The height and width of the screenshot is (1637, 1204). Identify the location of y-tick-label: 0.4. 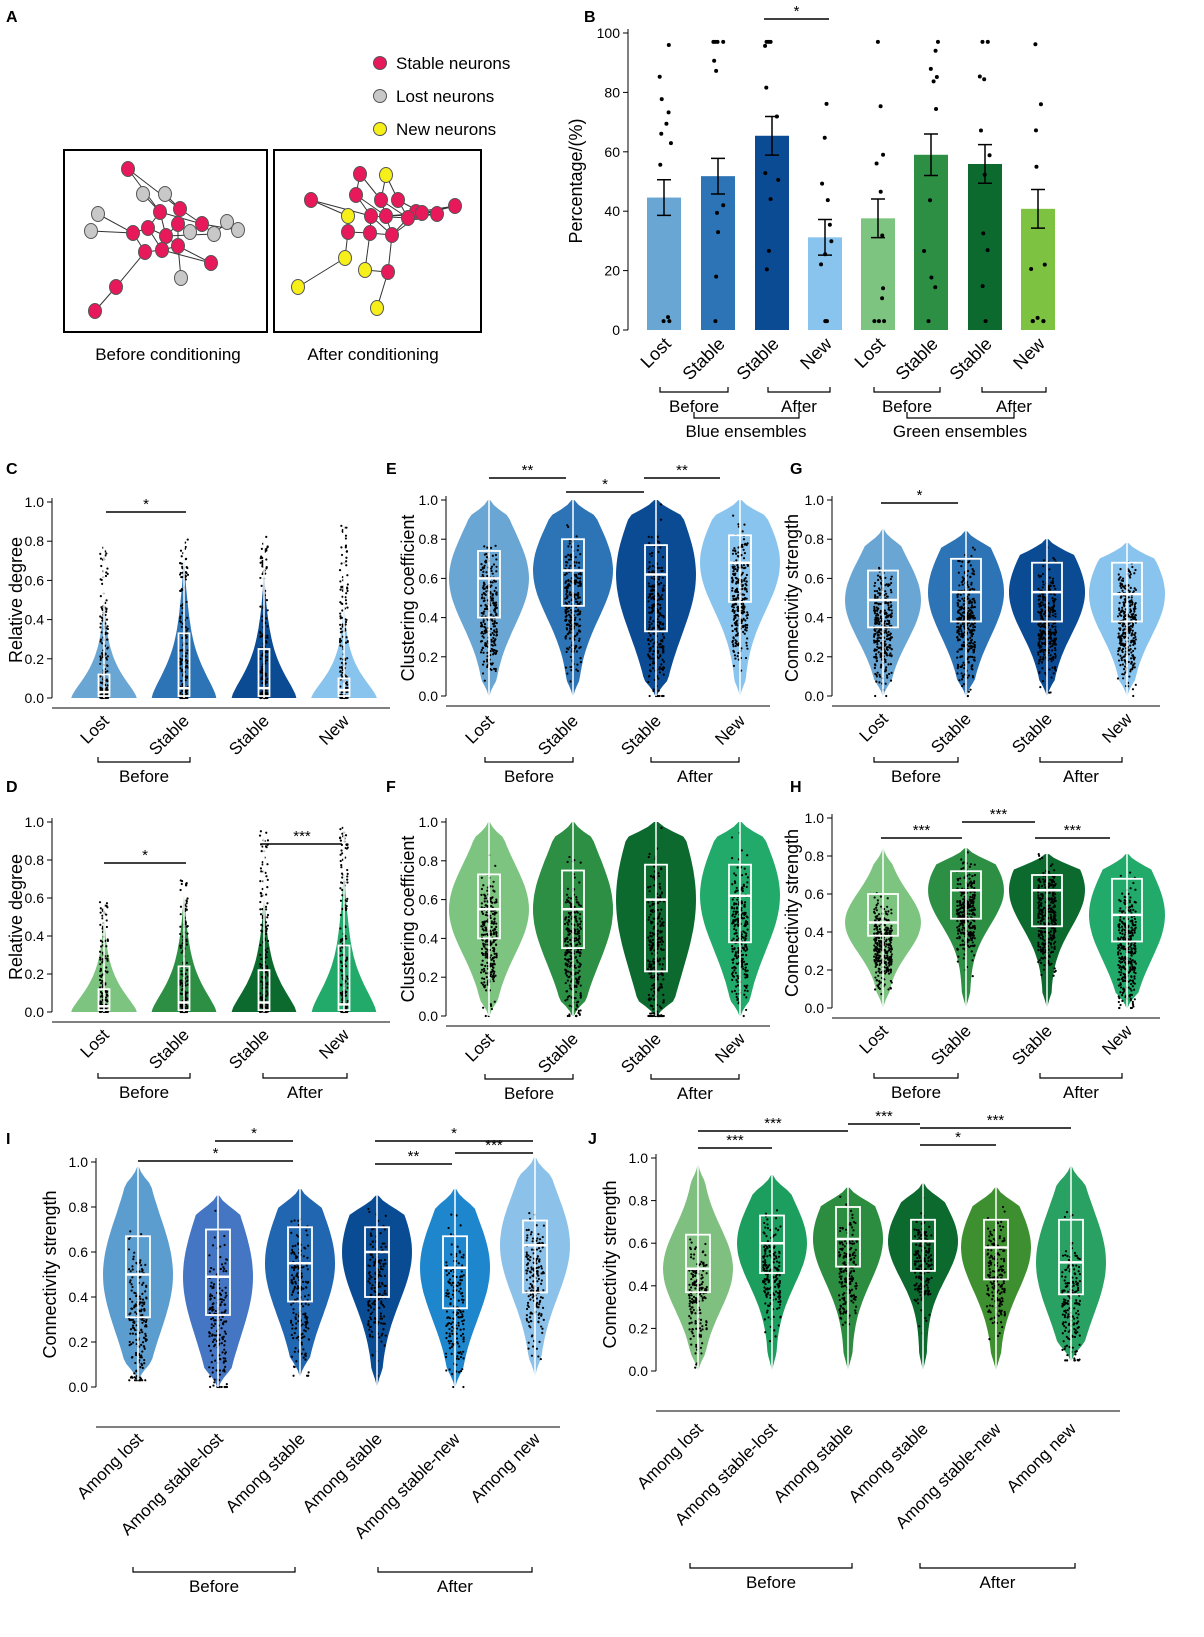
(35, 936).